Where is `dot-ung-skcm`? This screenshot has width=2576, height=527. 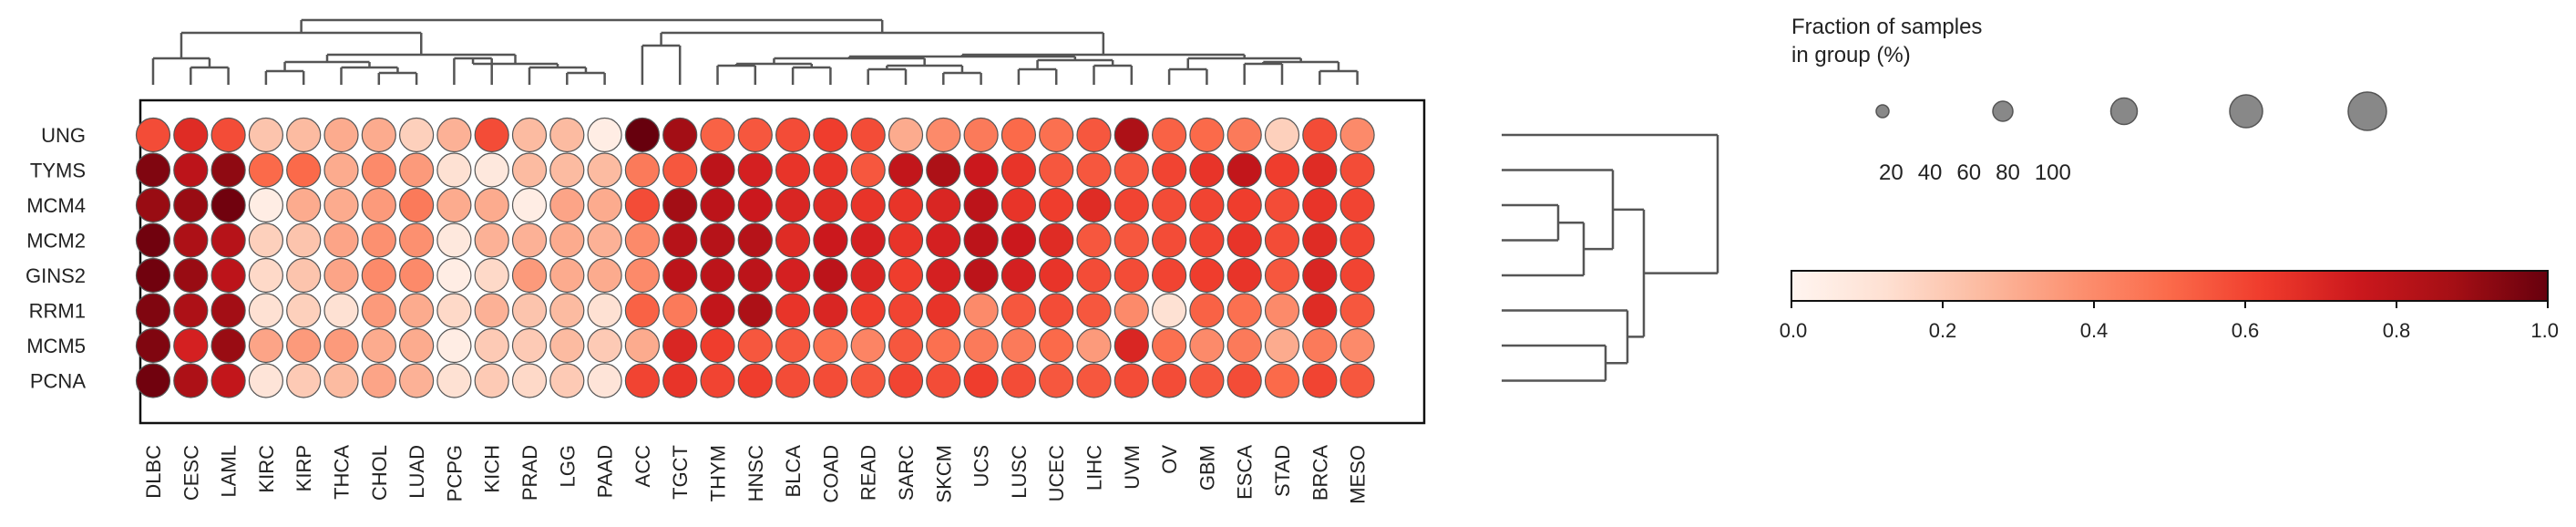 dot-ung-skcm is located at coordinates (944, 135).